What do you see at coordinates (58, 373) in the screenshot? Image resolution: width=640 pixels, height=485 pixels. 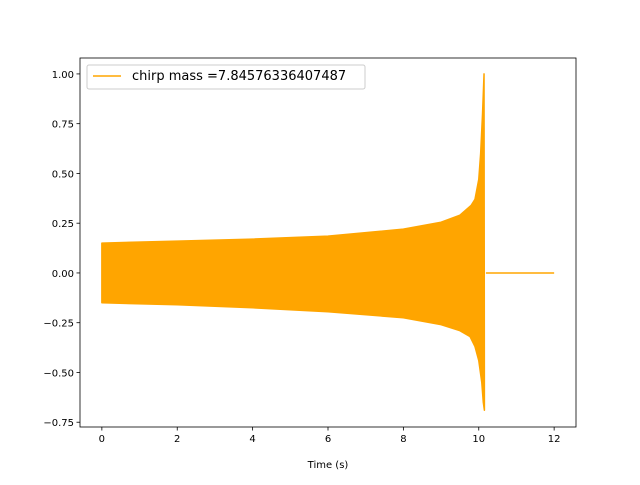 I see `y-tick-label: −0.50` at bounding box center [58, 373].